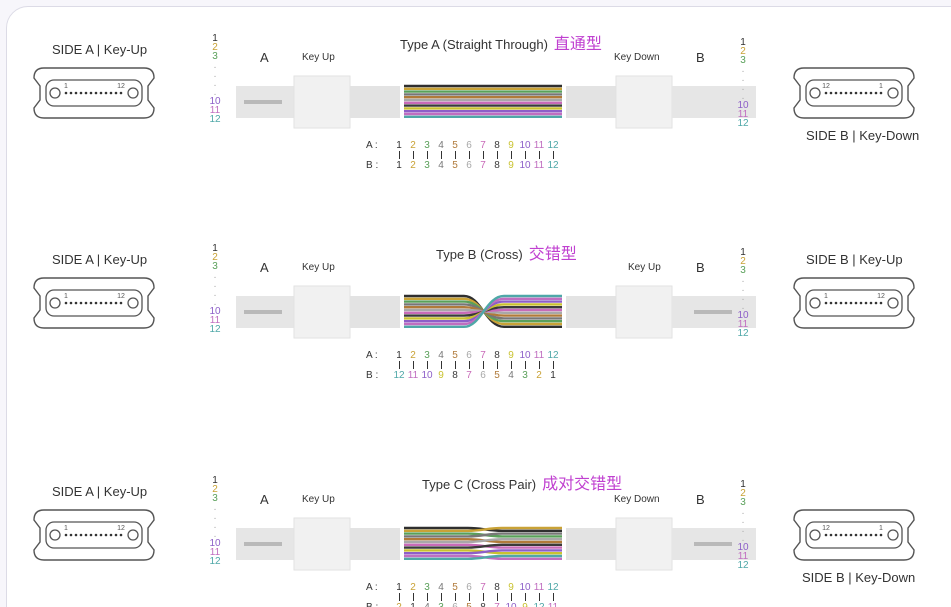  What do you see at coordinates (264, 267) in the screenshot?
I see `end-a-letter: A` at bounding box center [264, 267].